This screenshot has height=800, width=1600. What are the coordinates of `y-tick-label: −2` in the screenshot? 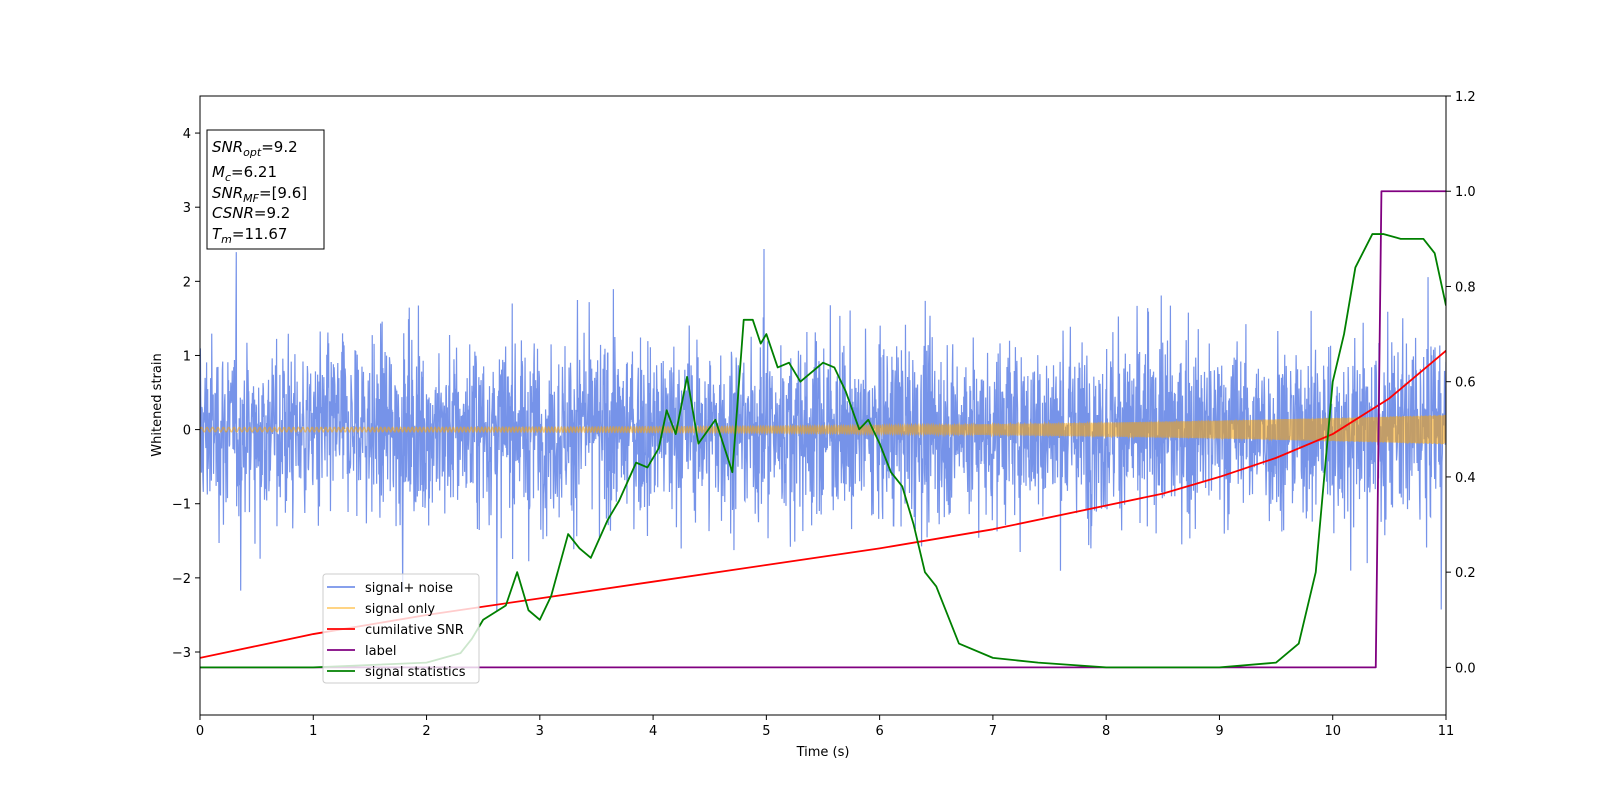 It's located at (181, 579).